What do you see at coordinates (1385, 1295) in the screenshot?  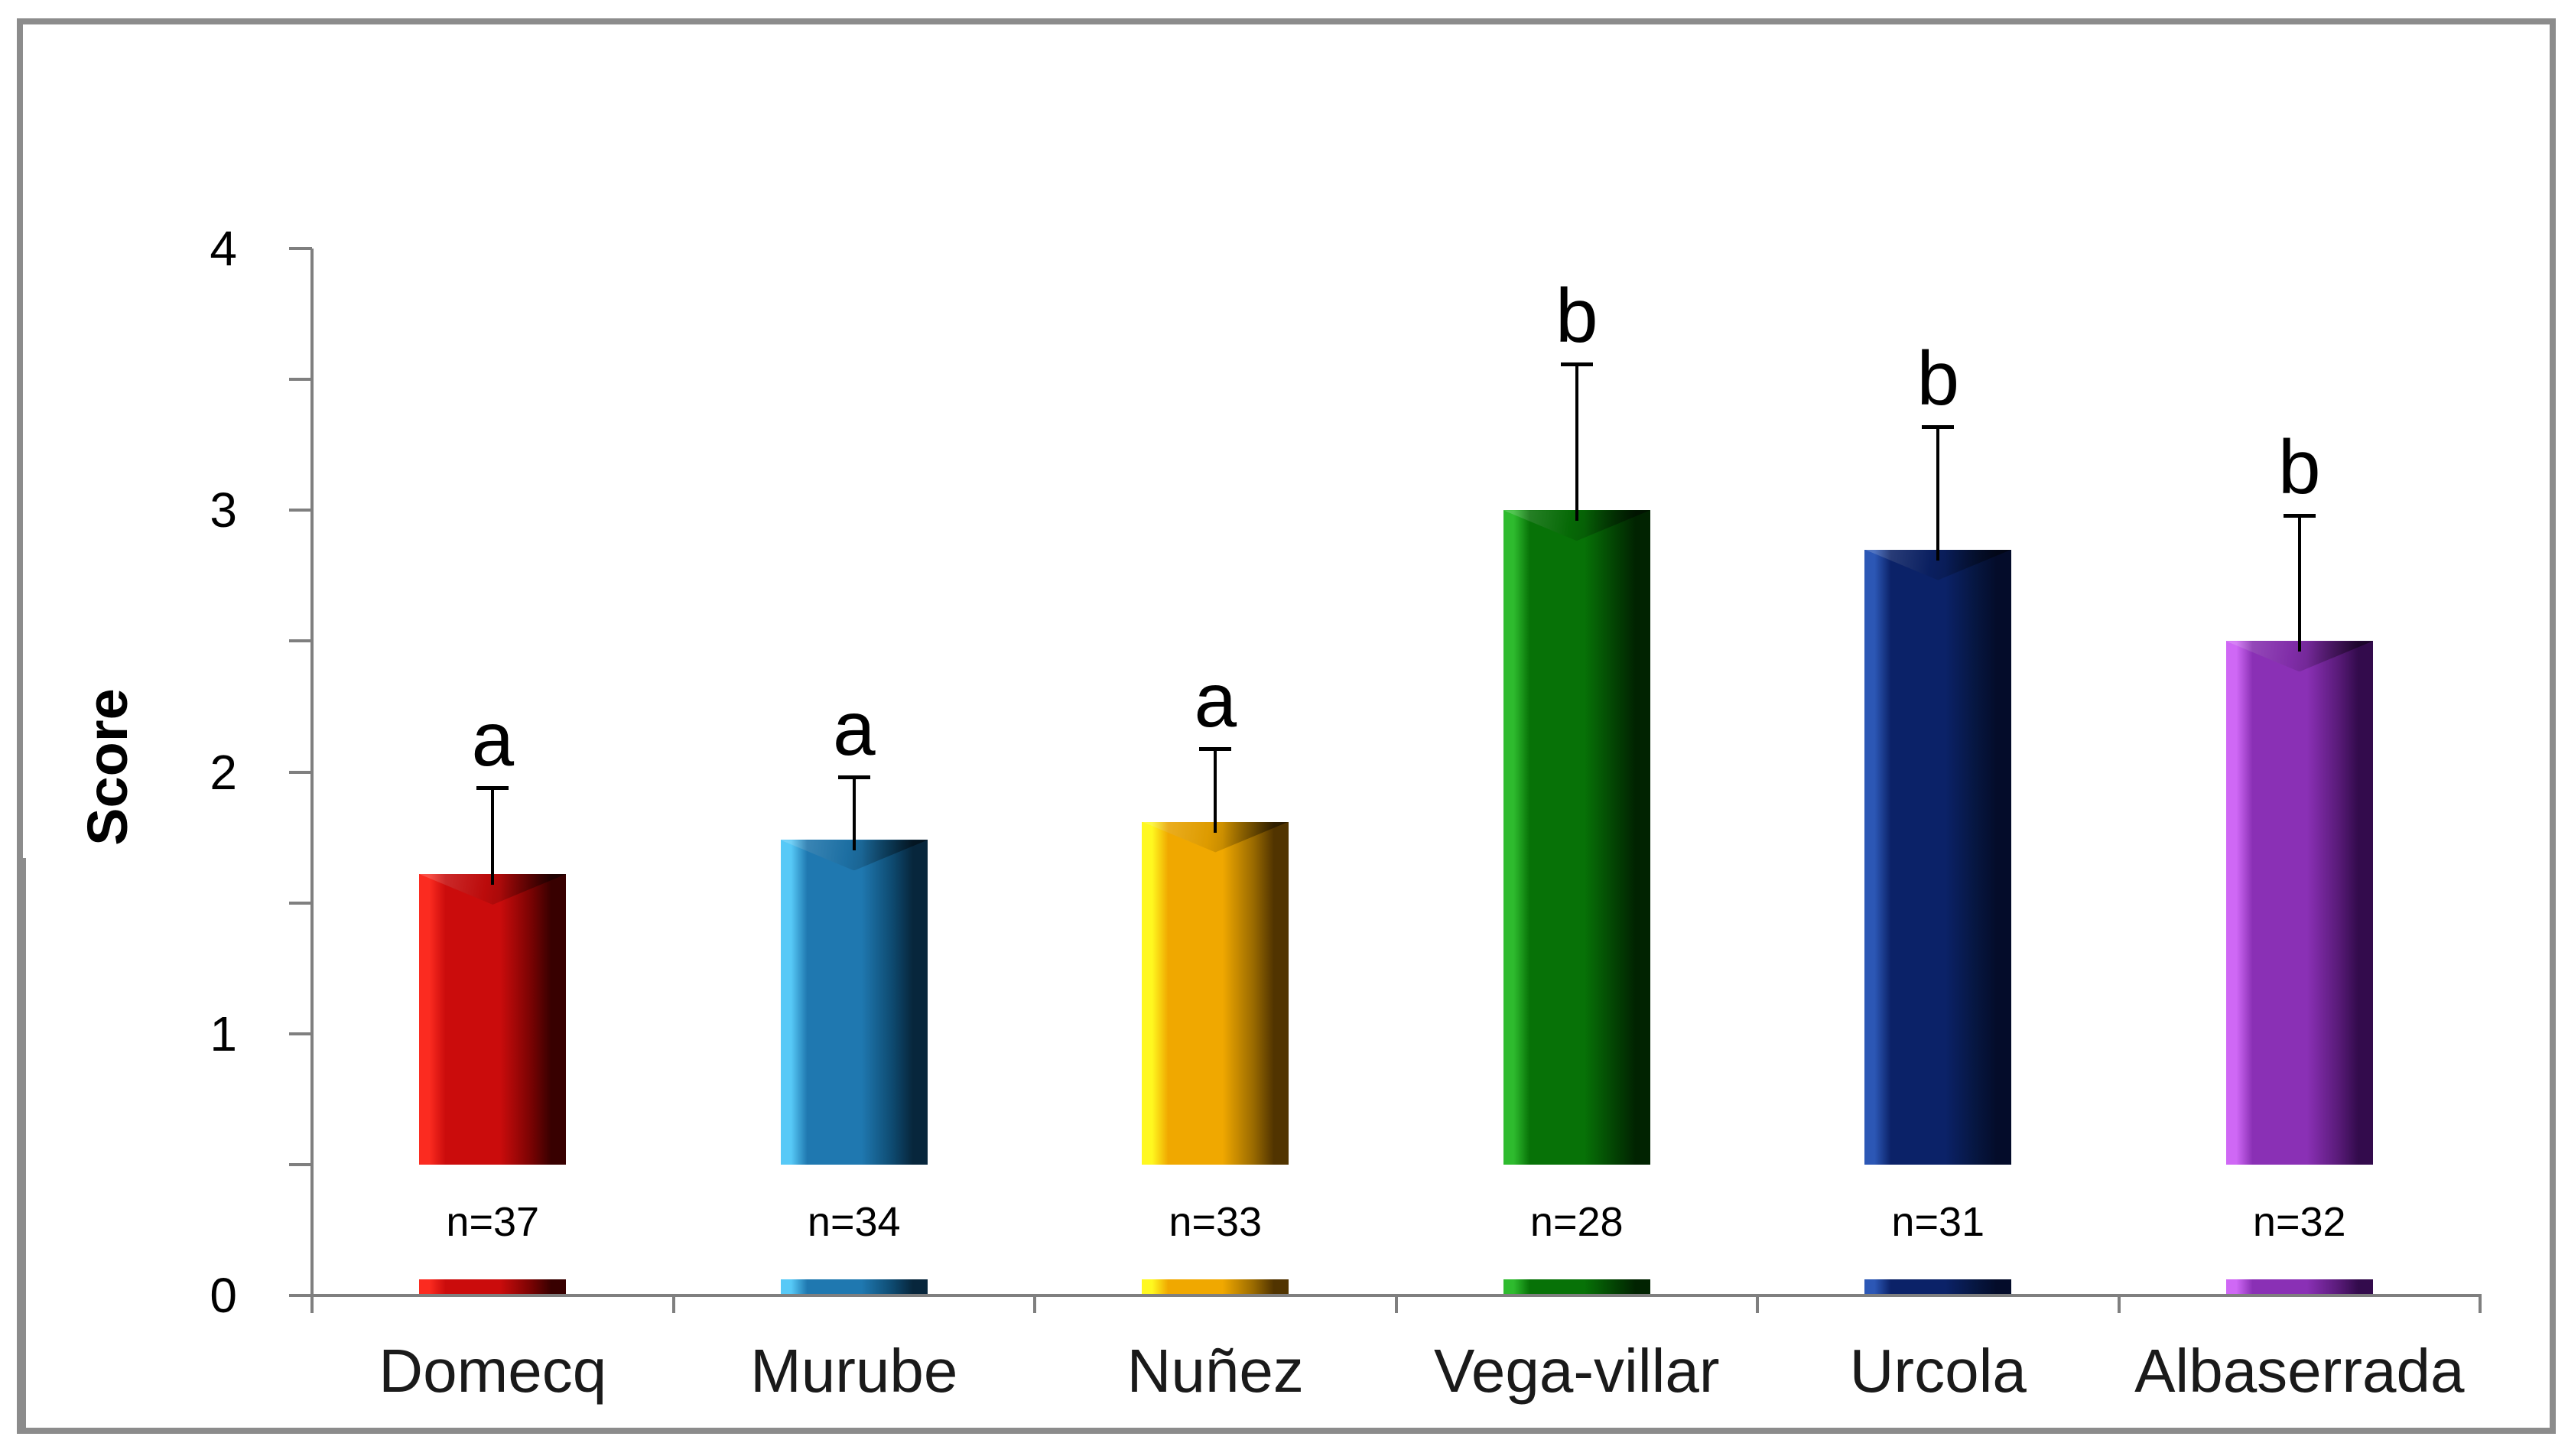 I see `x-axis-line` at bounding box center [1385, 1295].